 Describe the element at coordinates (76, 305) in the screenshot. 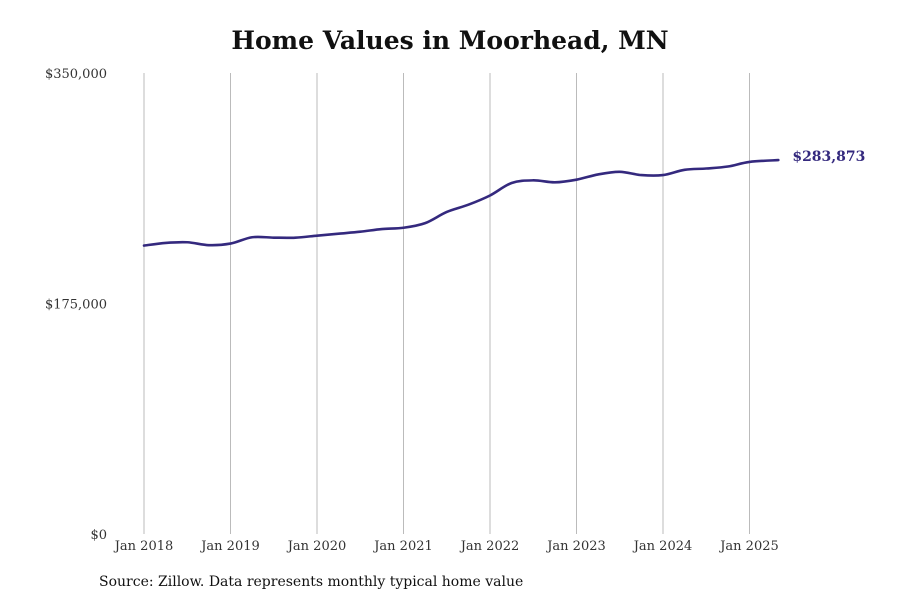

I see `y-tick-label: $175,000` at that location.